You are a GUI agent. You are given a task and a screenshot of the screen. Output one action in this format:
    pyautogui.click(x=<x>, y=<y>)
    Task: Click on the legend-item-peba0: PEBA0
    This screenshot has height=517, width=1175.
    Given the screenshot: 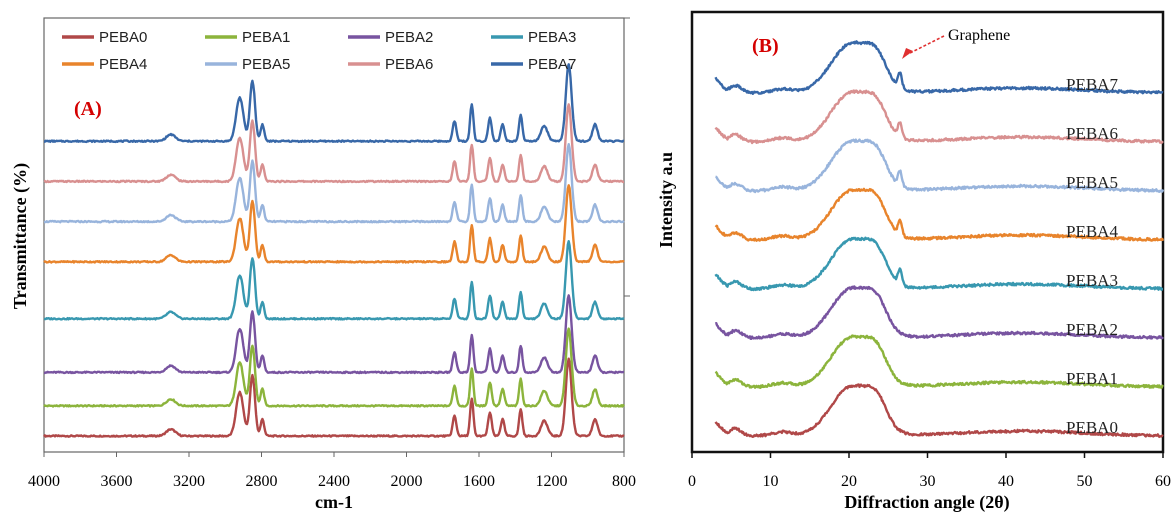 What is the action you would take?
    pyautogui.click(x=104, y=37)
    